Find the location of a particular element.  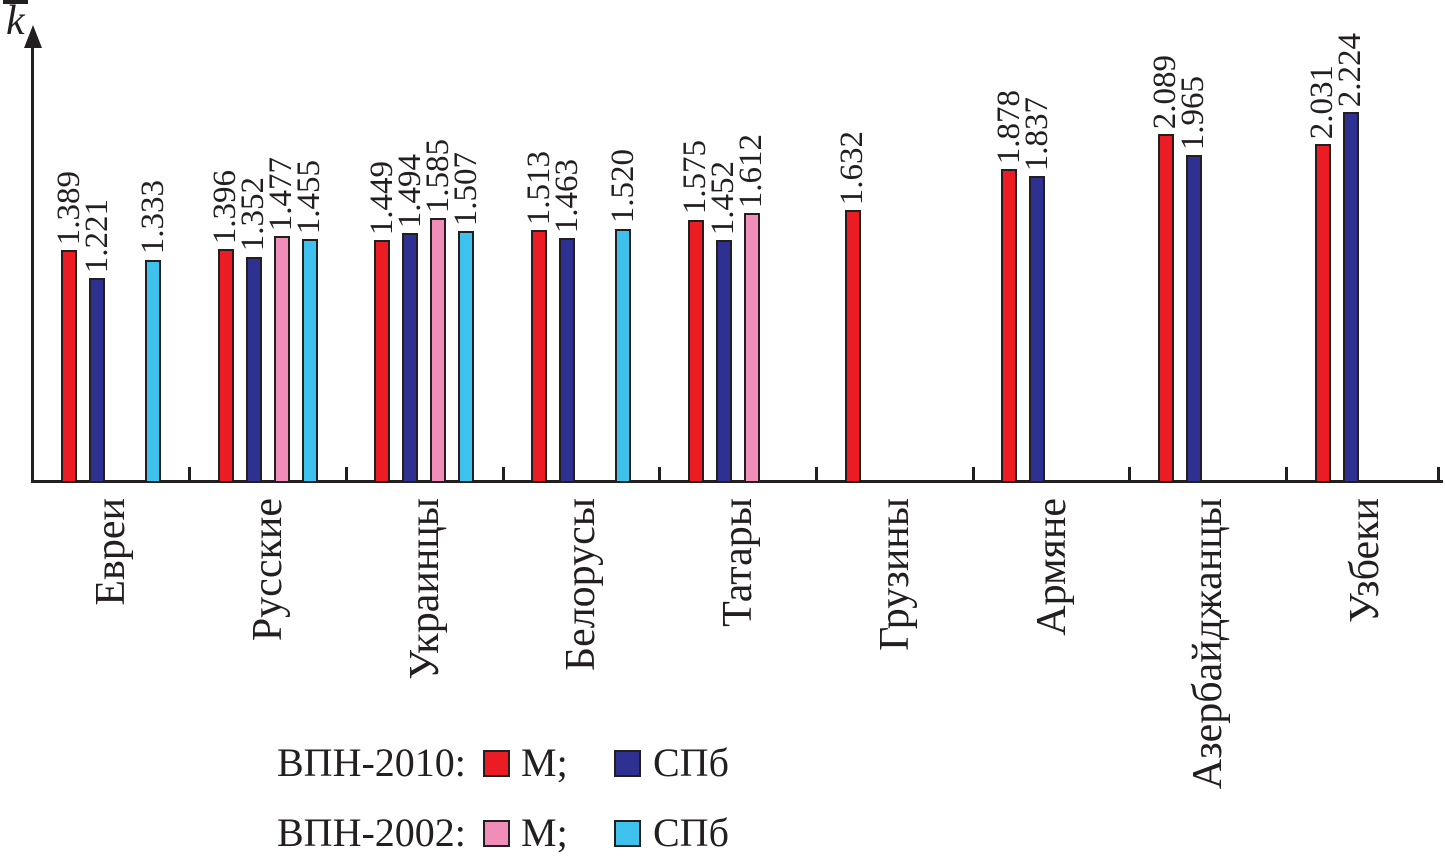

bar-ВПН-2010 М-Татары is located at coordinates (695, 350).